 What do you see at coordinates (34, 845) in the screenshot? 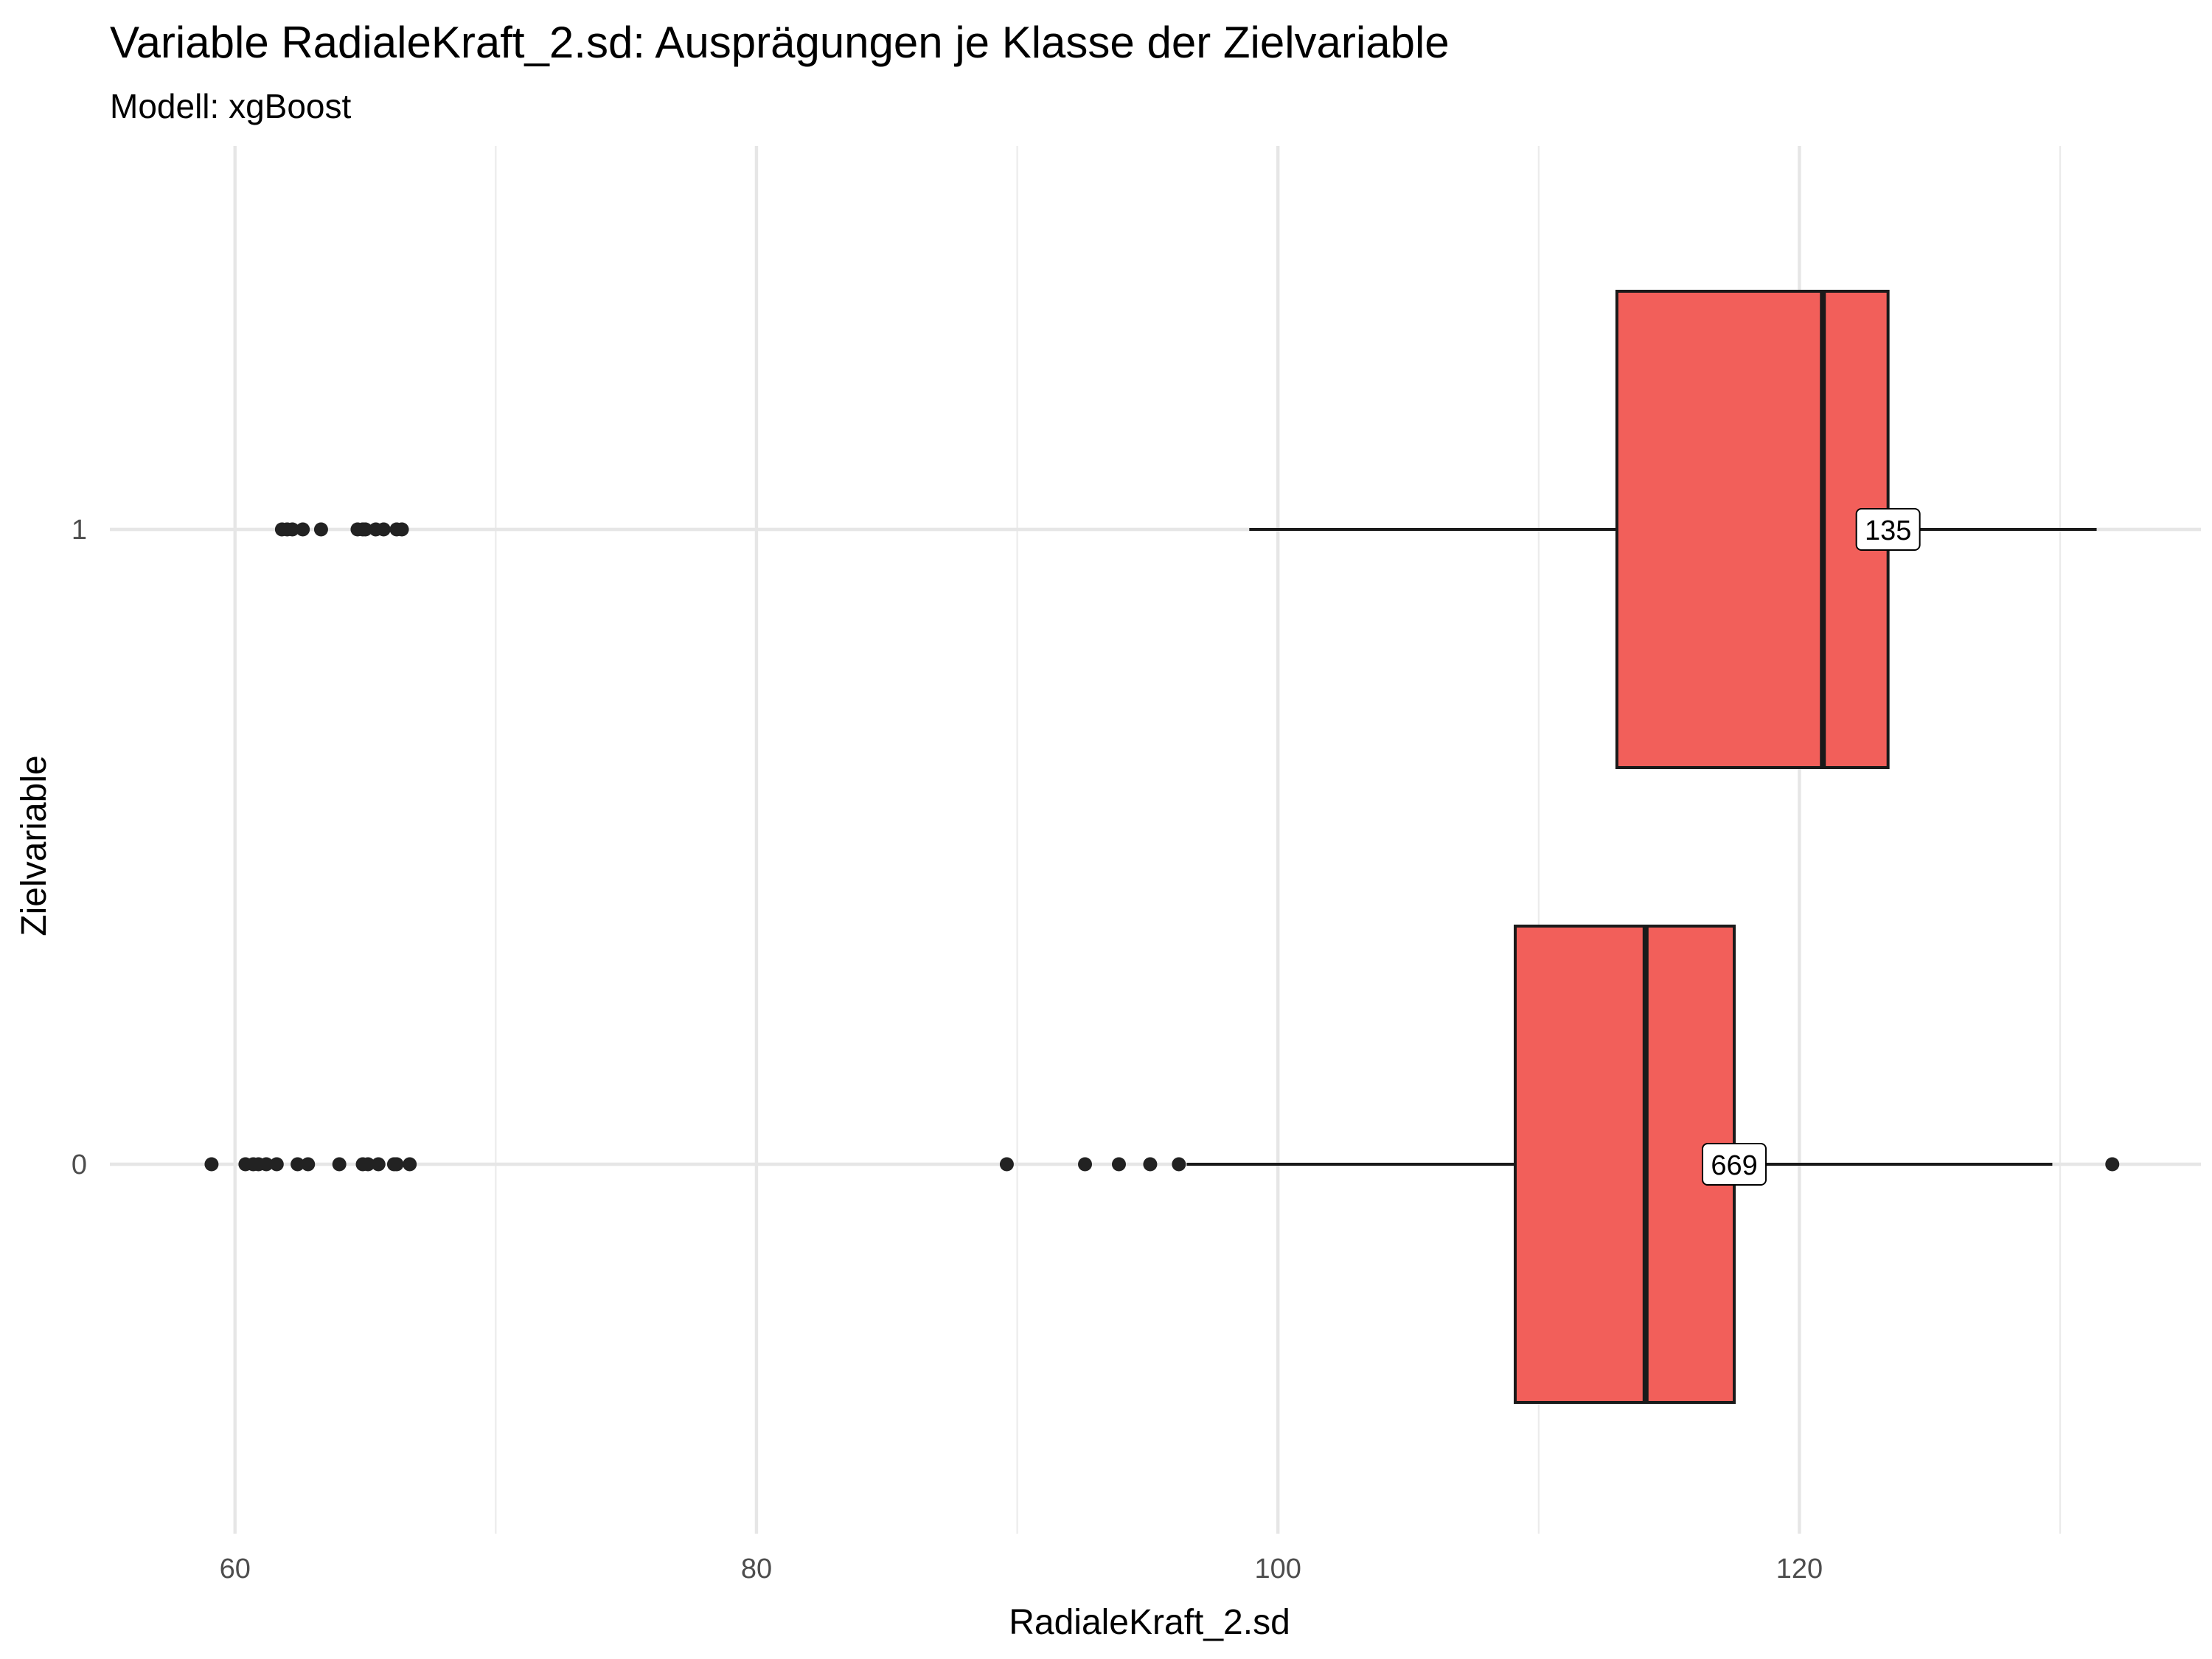
I see `y-axis-title: Zielvariable` at bounding box center [34, 845].